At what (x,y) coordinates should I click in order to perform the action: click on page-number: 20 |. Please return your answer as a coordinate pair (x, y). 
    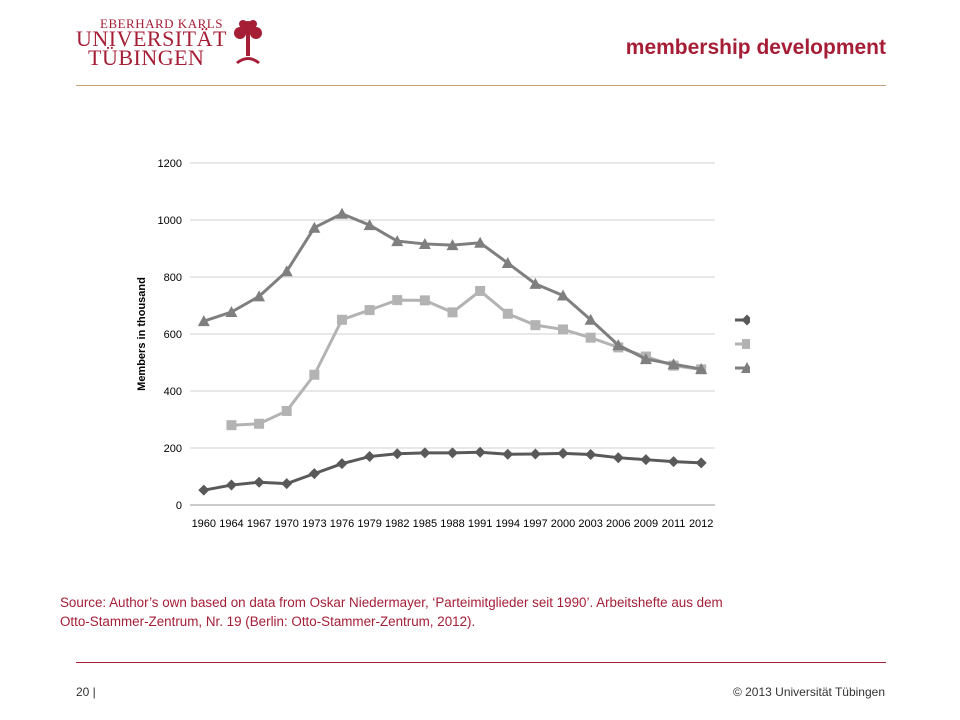
    Looking at the image, I should click on (86, 692).